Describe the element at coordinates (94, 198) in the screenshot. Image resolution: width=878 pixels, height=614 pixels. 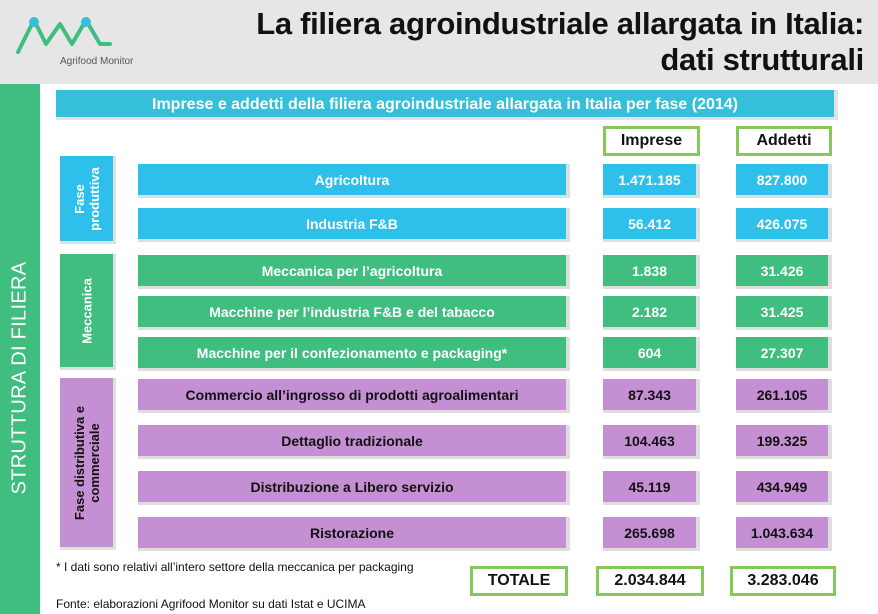
I see `group-label-line: produttiva` at that location.